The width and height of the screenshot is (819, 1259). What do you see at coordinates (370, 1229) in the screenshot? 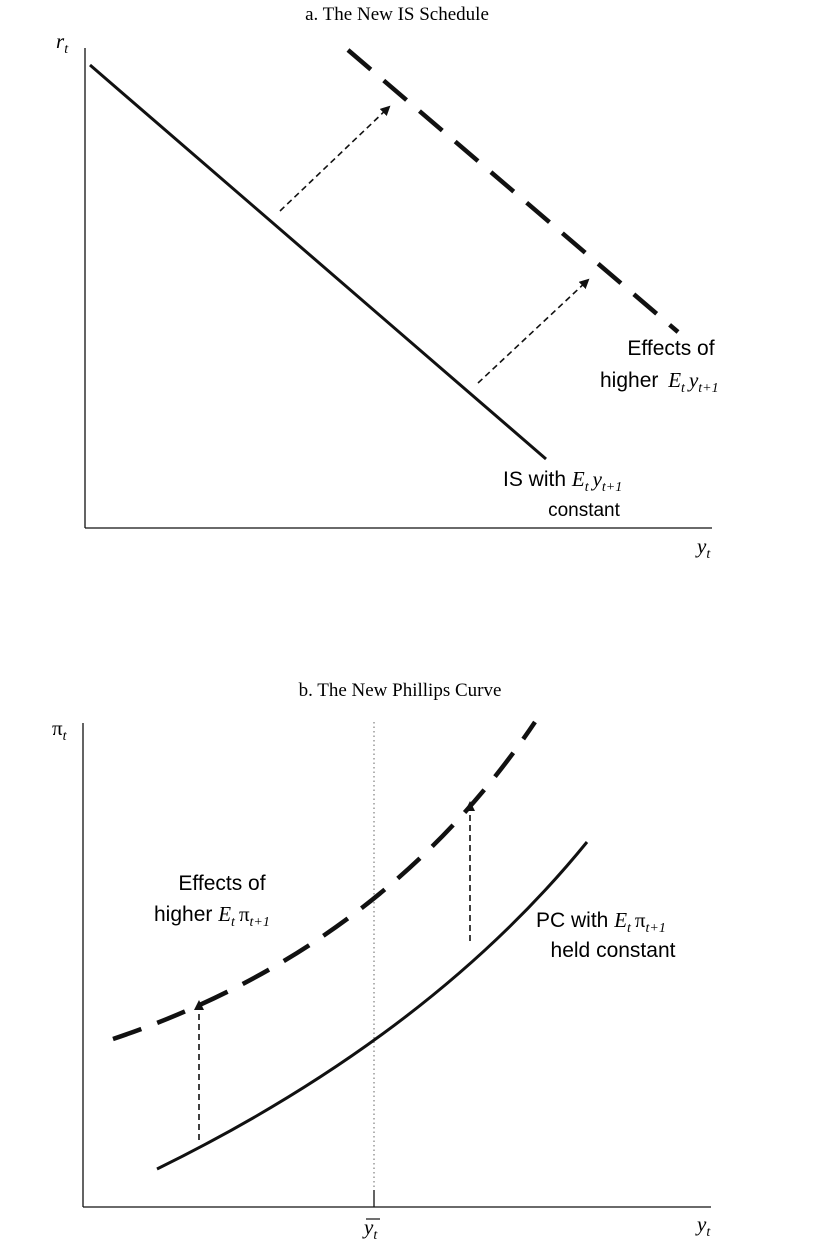
I see `panel-b-potential-output-label: yt` at bounding box center [370, 1229].